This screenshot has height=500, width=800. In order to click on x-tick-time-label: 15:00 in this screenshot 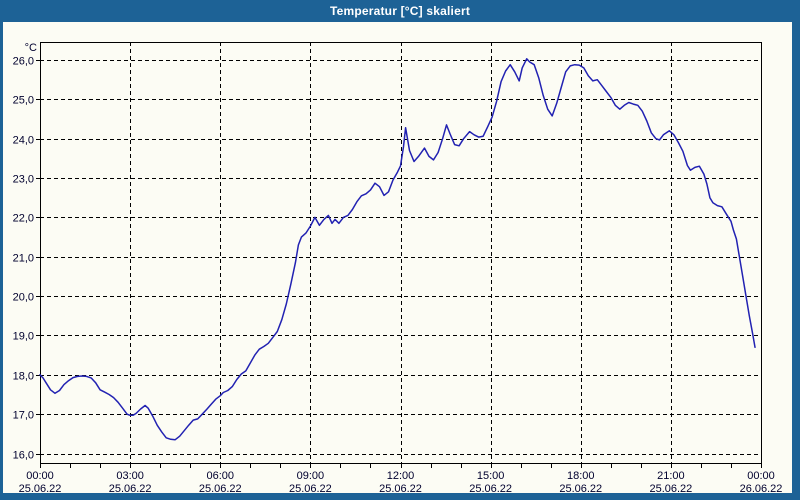, I will do `click(491, 476)`.